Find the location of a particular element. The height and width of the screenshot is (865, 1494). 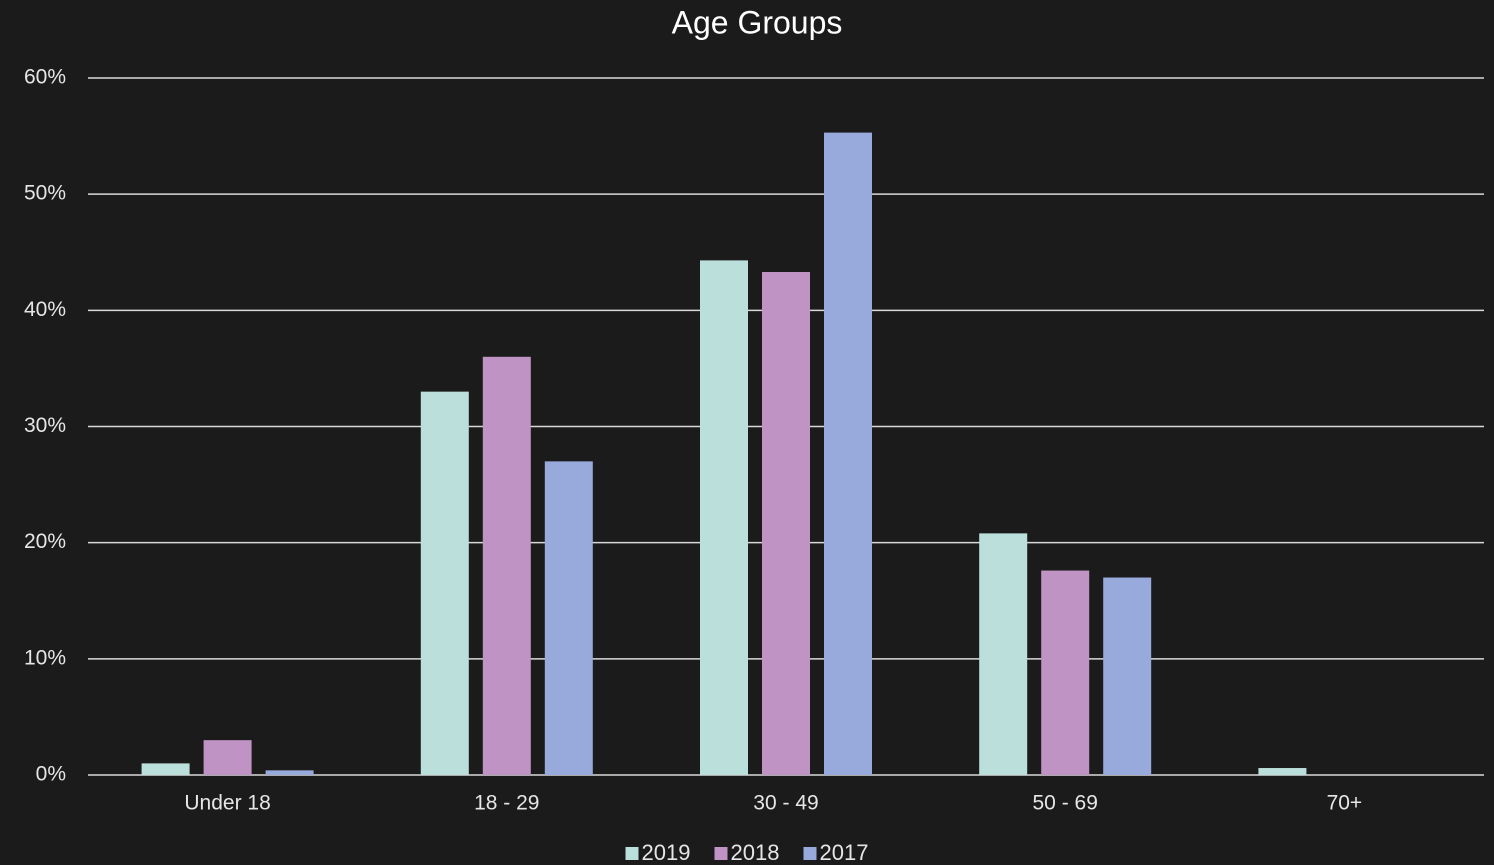

legend-label: 2018 is located at coordinates (755, 852).